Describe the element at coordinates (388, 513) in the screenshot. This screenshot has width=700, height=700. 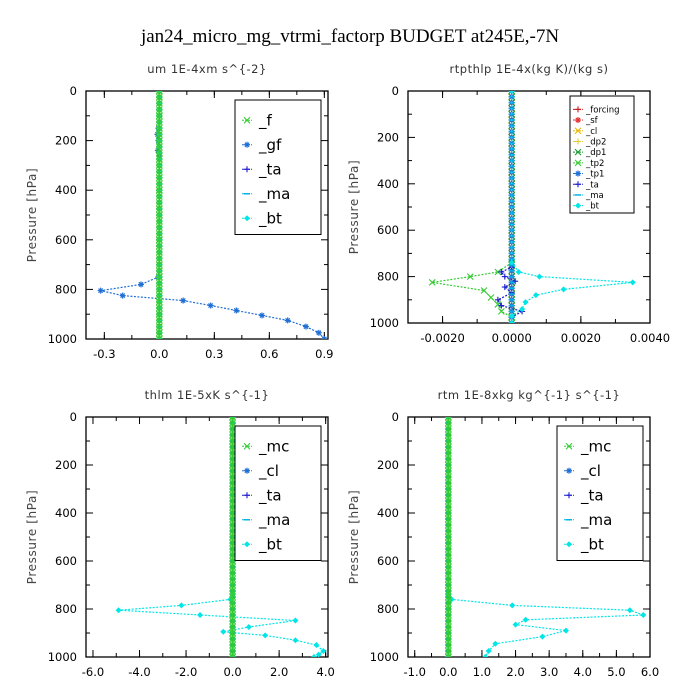
I see `y-tick-label: 400` at that location.